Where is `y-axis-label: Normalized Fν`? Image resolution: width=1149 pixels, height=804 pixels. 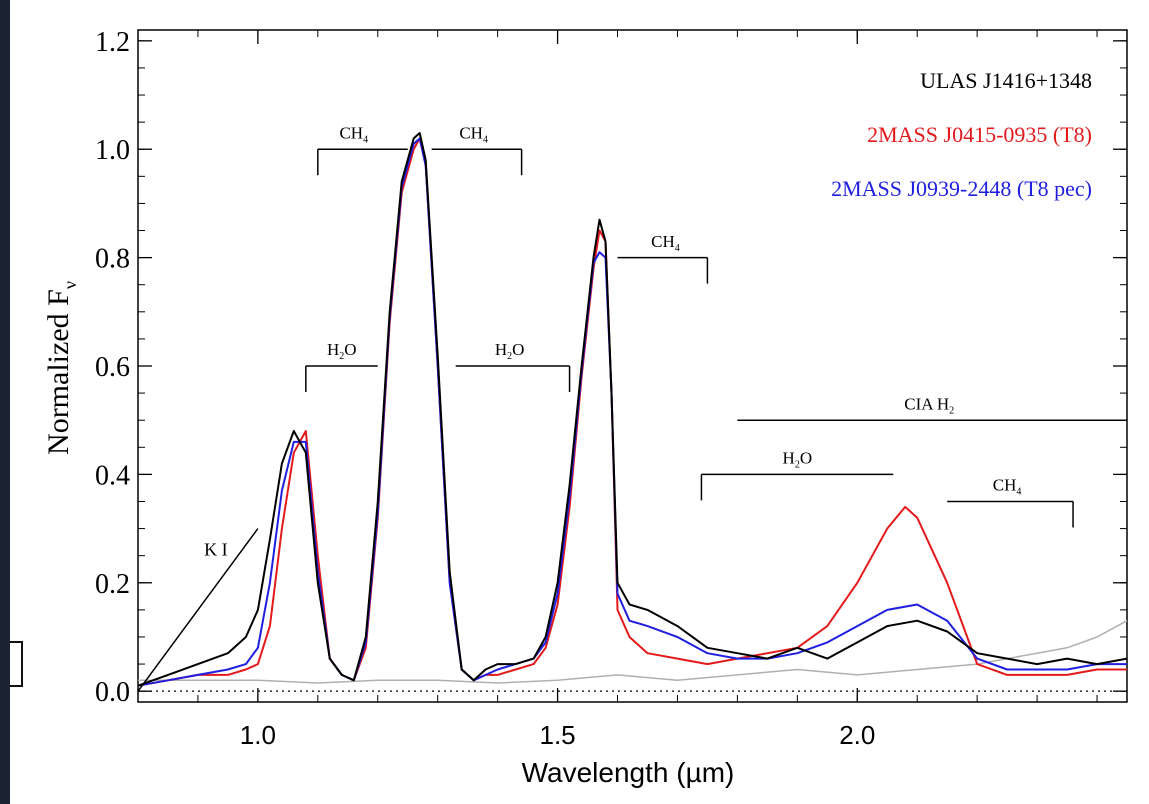 y-axis-label: Normalized Fν is located at coordinates (61, 368).